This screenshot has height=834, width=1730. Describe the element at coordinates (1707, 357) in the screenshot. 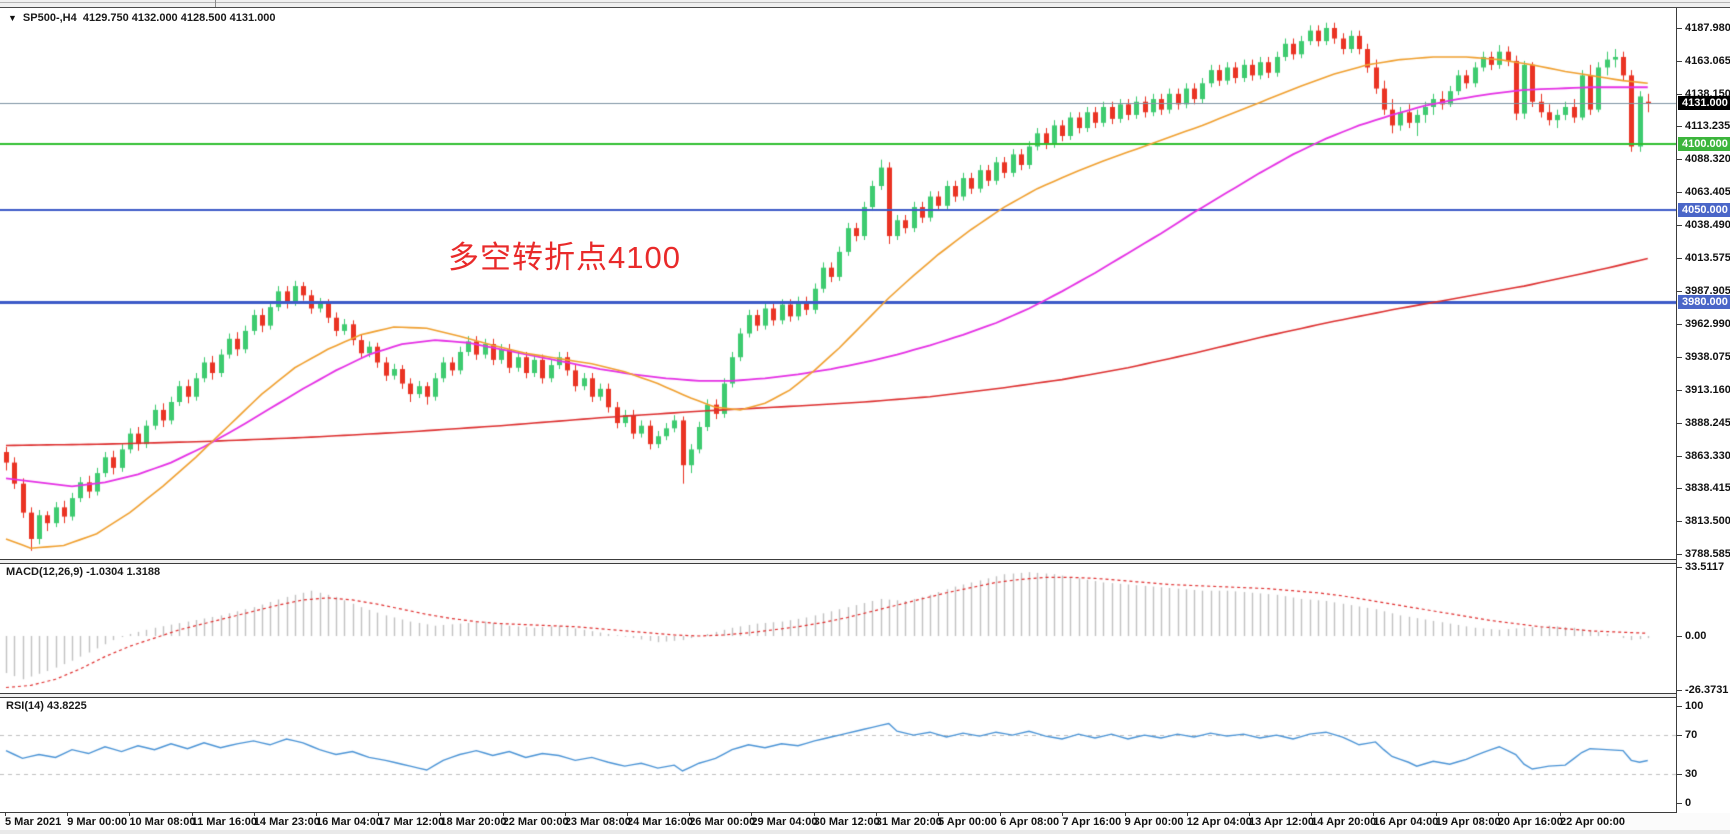

I see `price-axis-label: 3938.075` at that location.